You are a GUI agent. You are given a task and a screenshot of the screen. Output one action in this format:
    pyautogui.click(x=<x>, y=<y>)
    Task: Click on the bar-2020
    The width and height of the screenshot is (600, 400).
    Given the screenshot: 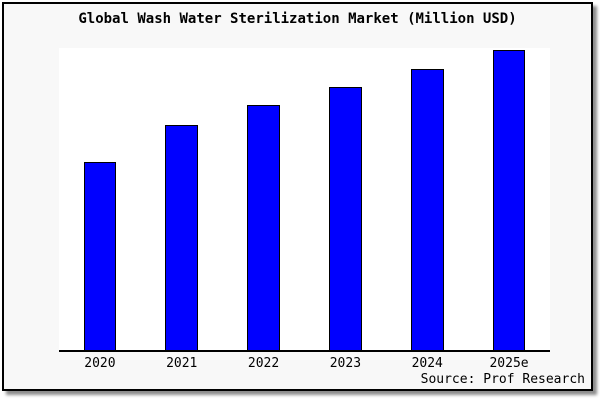 What is the action you would take?
    pyautogui.click(x=100, y=255)
    